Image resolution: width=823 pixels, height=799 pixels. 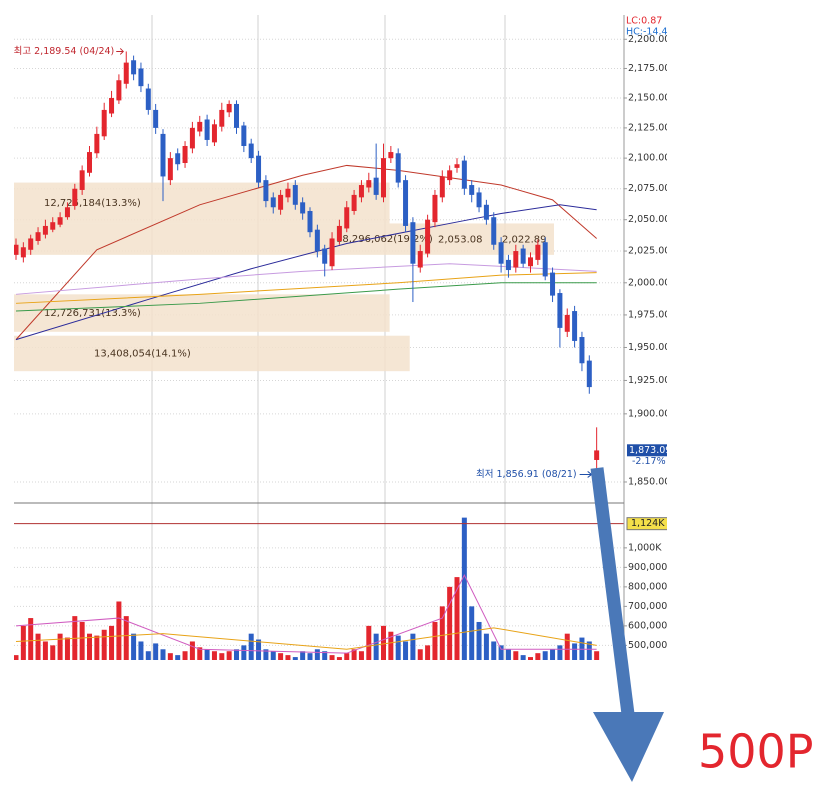 I want to click on y-tick-label: 800,000, so click(x=647, y=586).